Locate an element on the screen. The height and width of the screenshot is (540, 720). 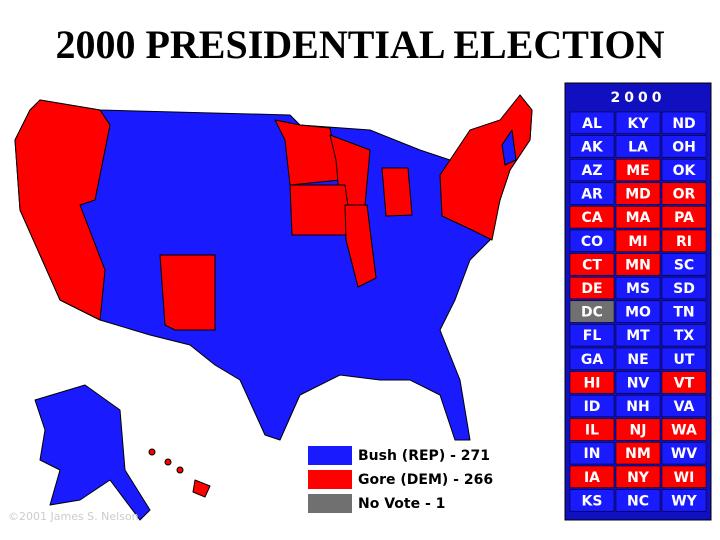
state-label: OR is located at coordinates (684, 195).